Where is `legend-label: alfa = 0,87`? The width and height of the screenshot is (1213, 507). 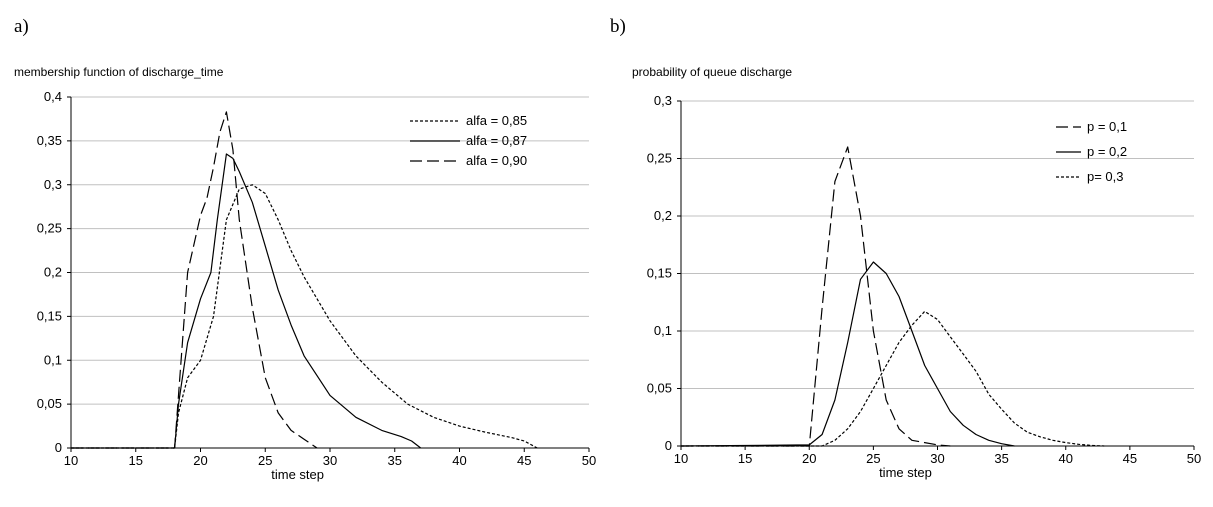 legend-label: alfa = 0,87 is located at coordinates (496, 140).